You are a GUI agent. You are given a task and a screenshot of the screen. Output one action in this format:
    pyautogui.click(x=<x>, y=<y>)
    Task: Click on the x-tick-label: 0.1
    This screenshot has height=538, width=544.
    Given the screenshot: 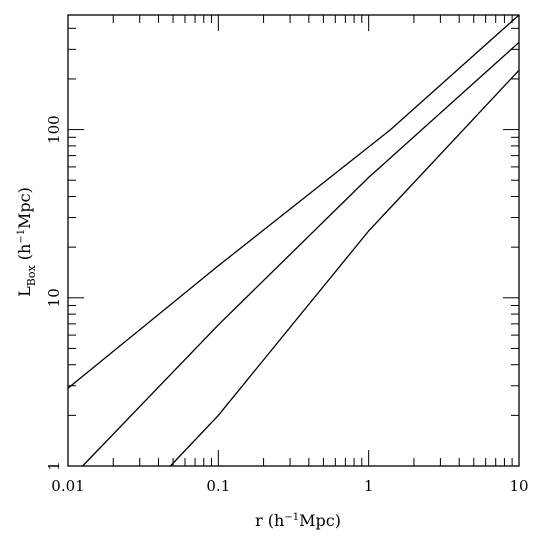 What is the action you would take?
    pyautogui.click(x=218, y=486)
    